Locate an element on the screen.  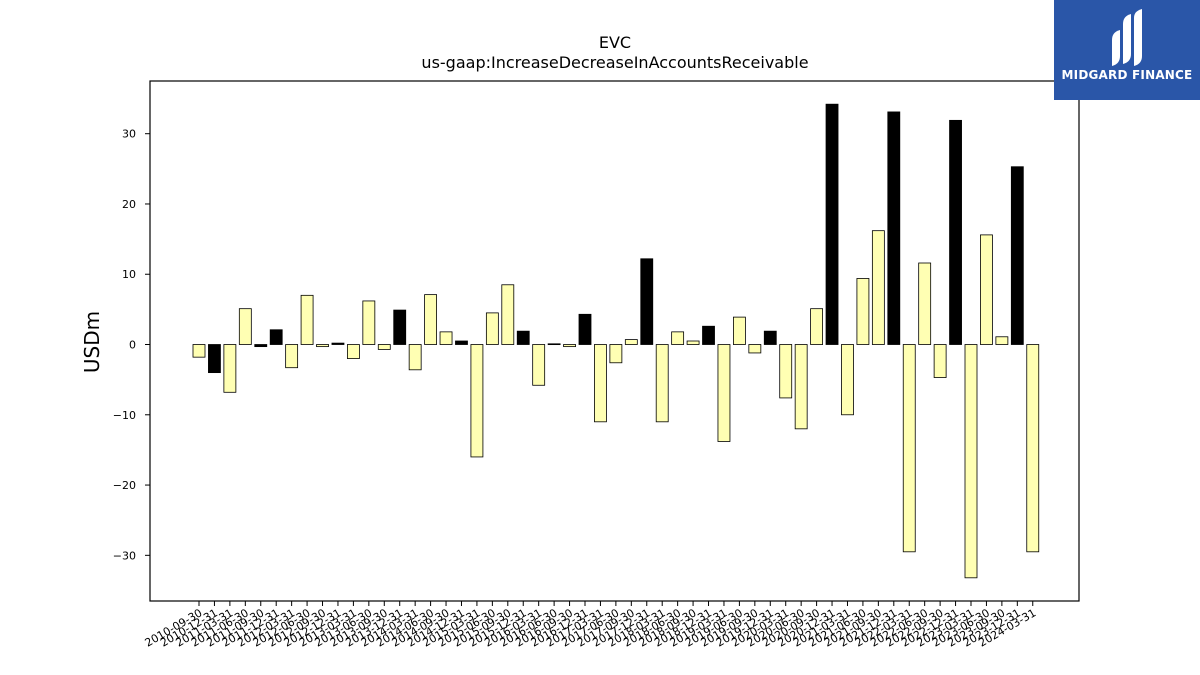
y-tick-label: 30 is located at coordinates (129, 134).